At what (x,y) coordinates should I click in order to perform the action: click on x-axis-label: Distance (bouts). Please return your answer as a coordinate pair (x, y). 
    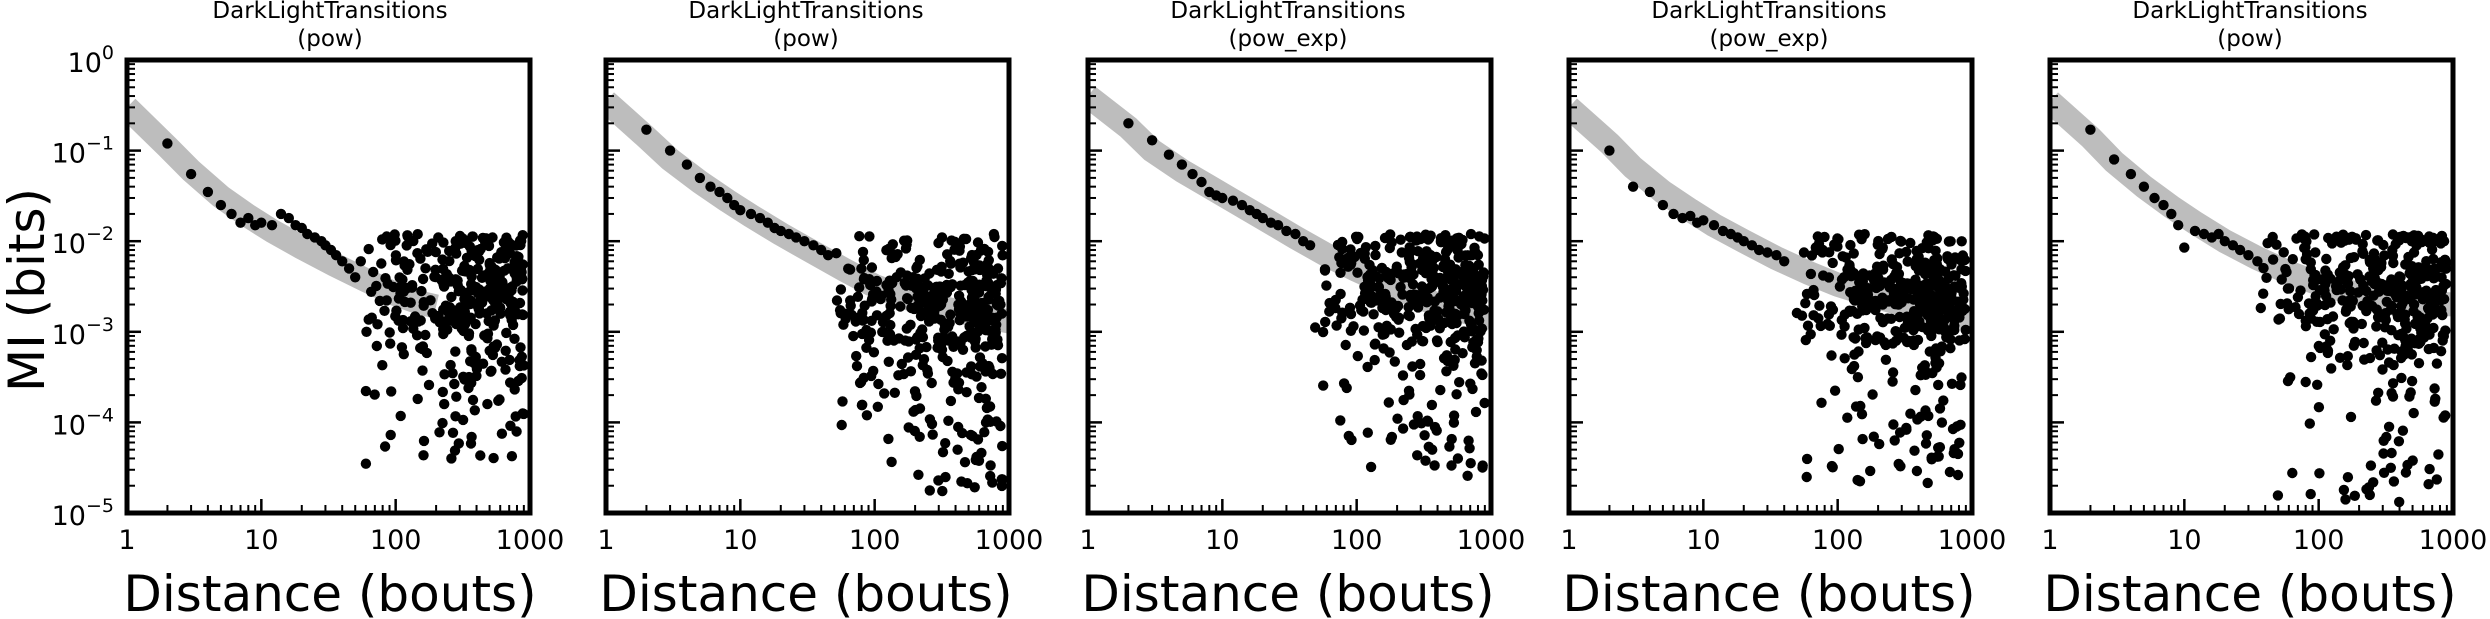
    Looking at the image, I should click on (1287, 592).